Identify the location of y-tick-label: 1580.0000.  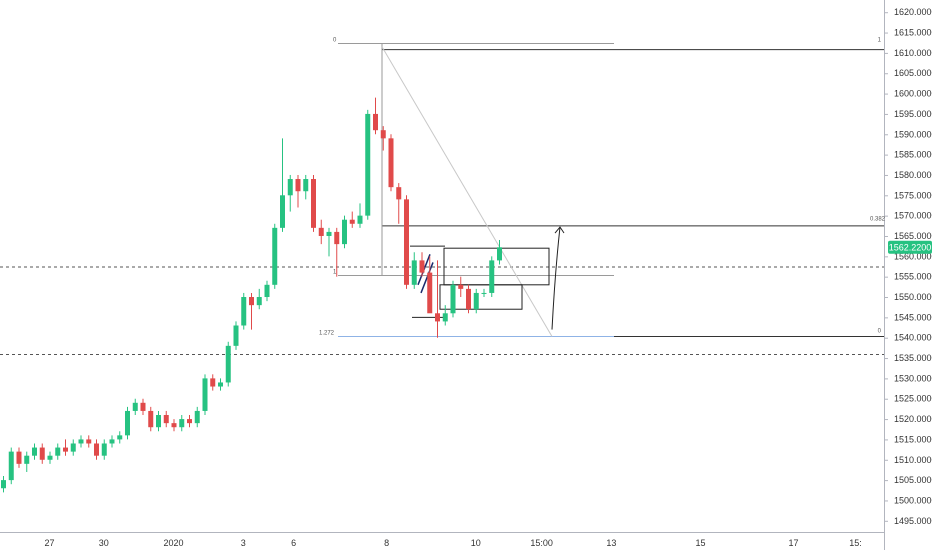
(913, 175).